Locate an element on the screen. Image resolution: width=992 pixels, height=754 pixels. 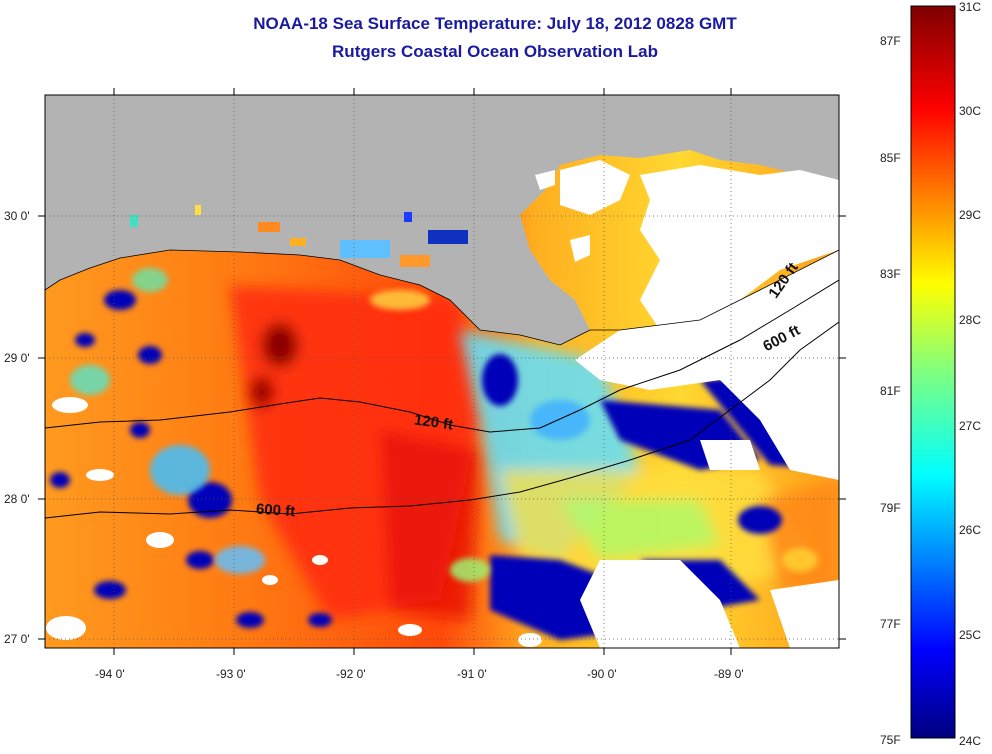
colorbar-c-label: 29C is located at coordinates (970, 215).